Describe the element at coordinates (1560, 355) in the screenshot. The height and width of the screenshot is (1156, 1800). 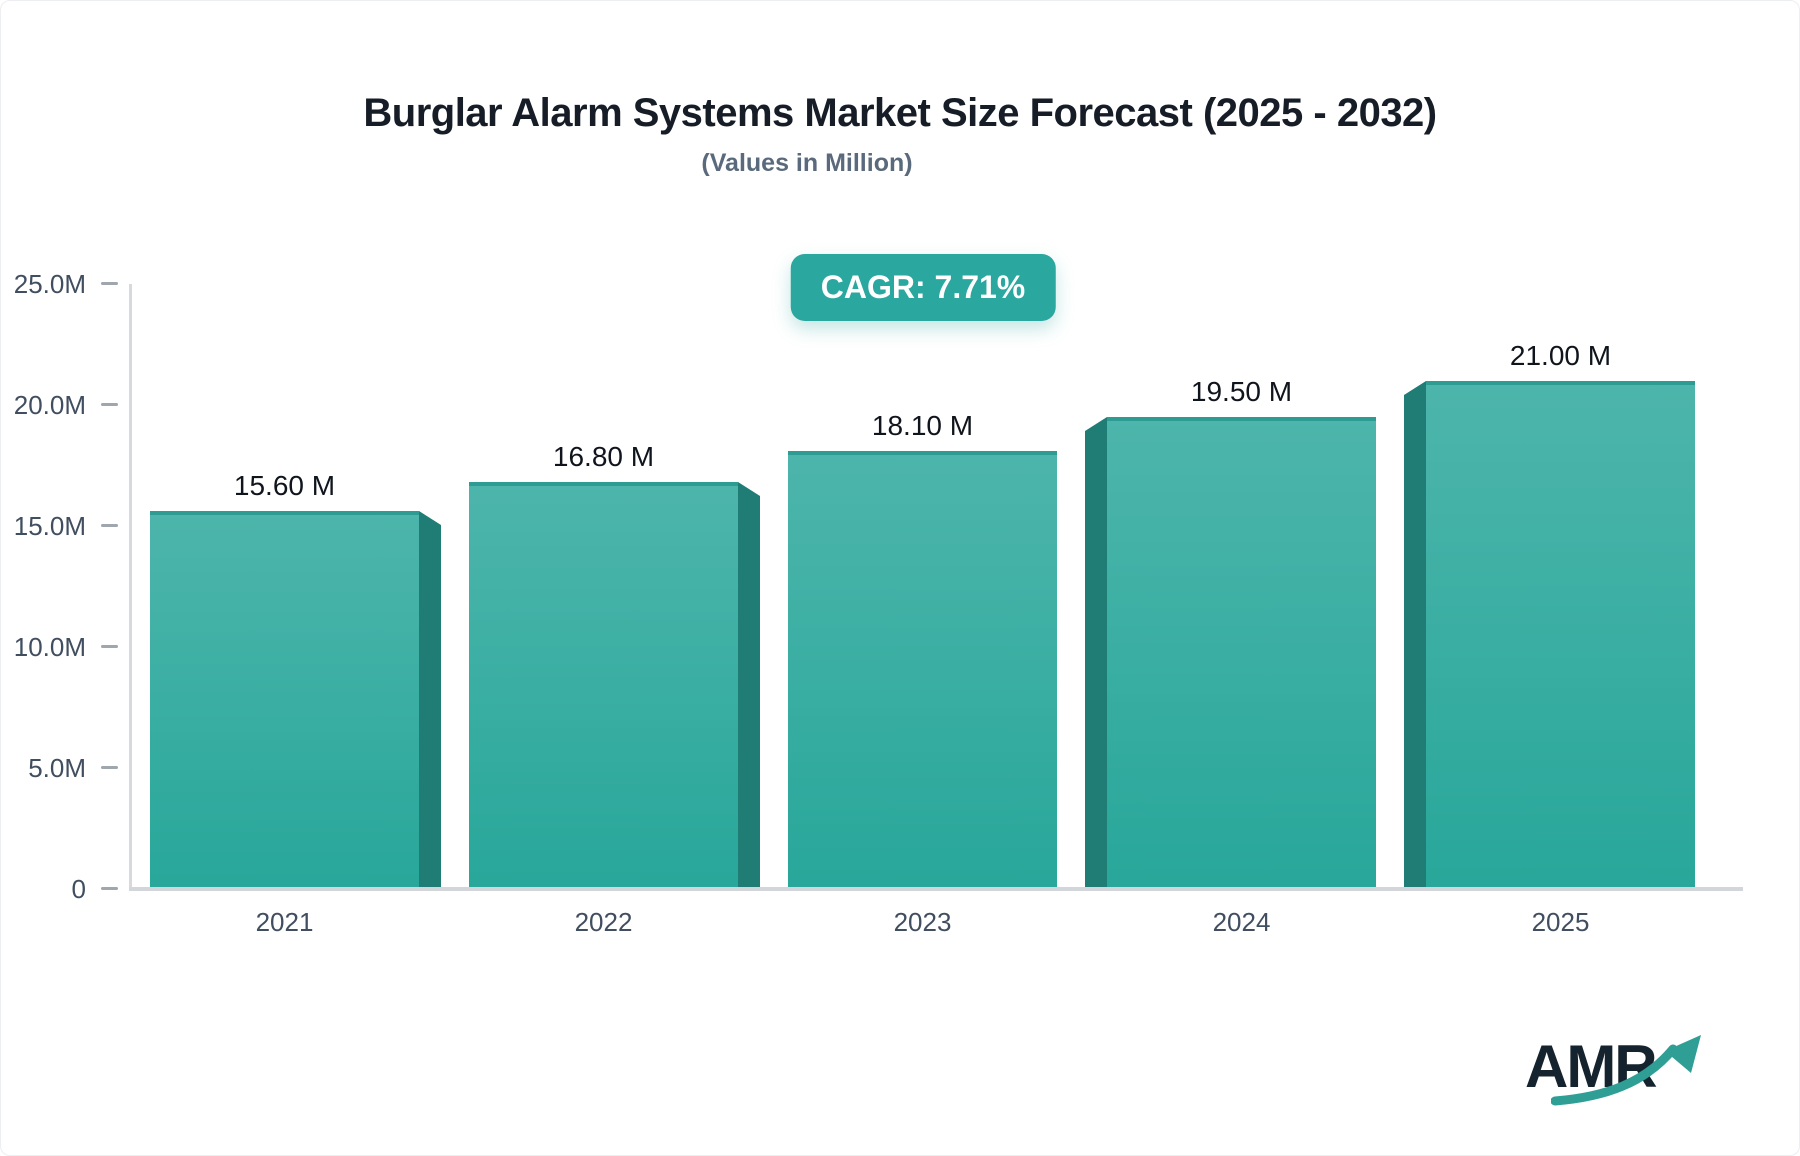
I see `bar-value-label: 21.00 M` at that location.